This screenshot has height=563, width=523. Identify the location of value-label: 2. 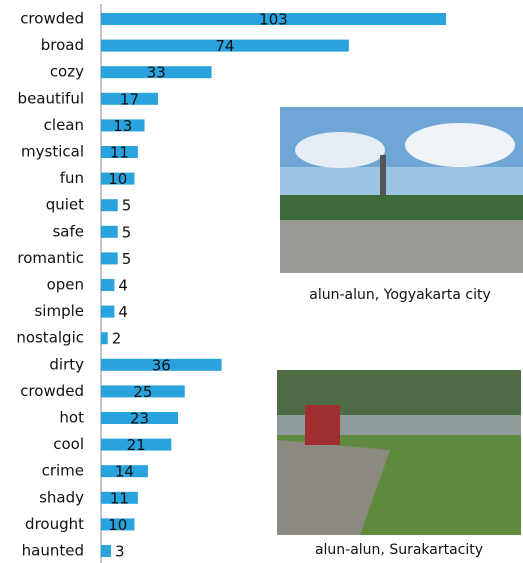
(117, 339).